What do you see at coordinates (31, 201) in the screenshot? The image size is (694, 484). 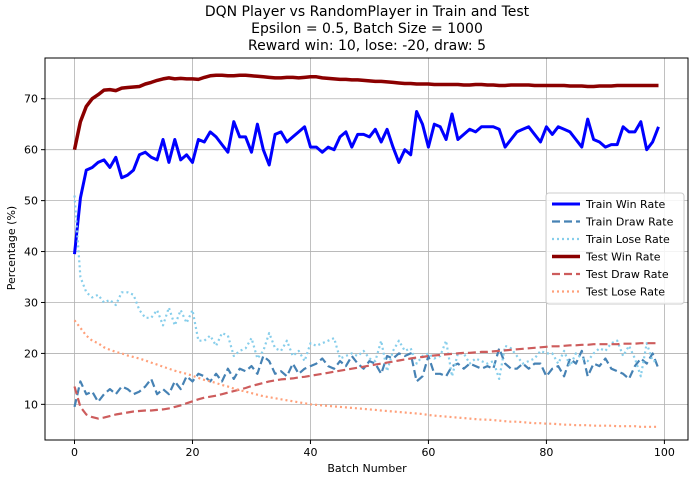 I see `y-tick-label: 50` at bounding box center [31, 201].